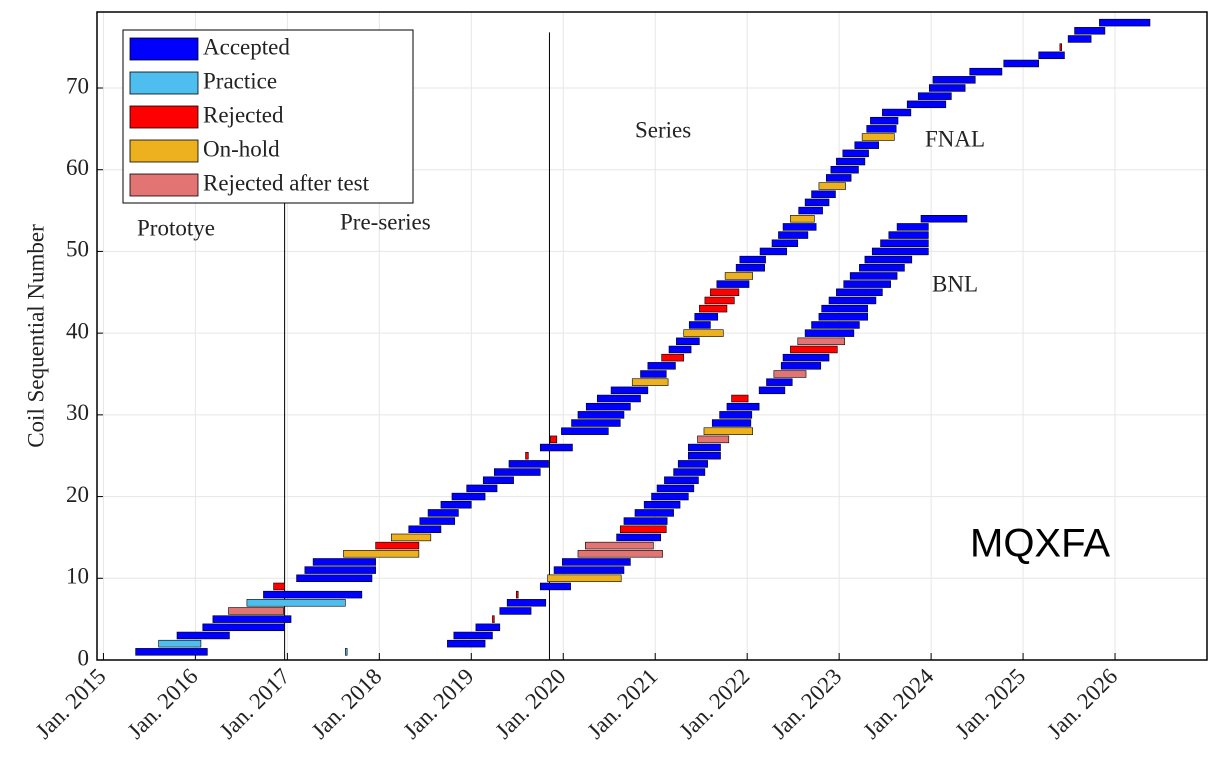  What do you see at coordinates (663, 129) in the screenshot?
I see `annotation: Series` at bounding box center [663, 129].